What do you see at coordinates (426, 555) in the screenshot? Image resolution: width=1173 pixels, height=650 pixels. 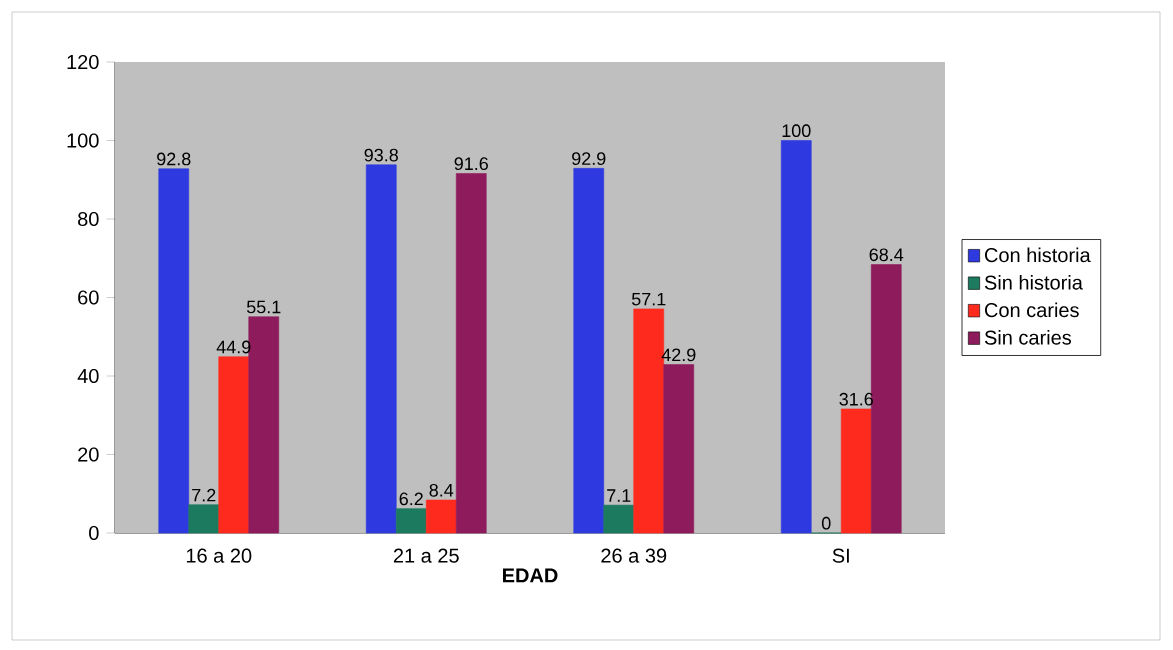 I see `x-tick-label: 21 a 25` at bounding box center [426, 555].